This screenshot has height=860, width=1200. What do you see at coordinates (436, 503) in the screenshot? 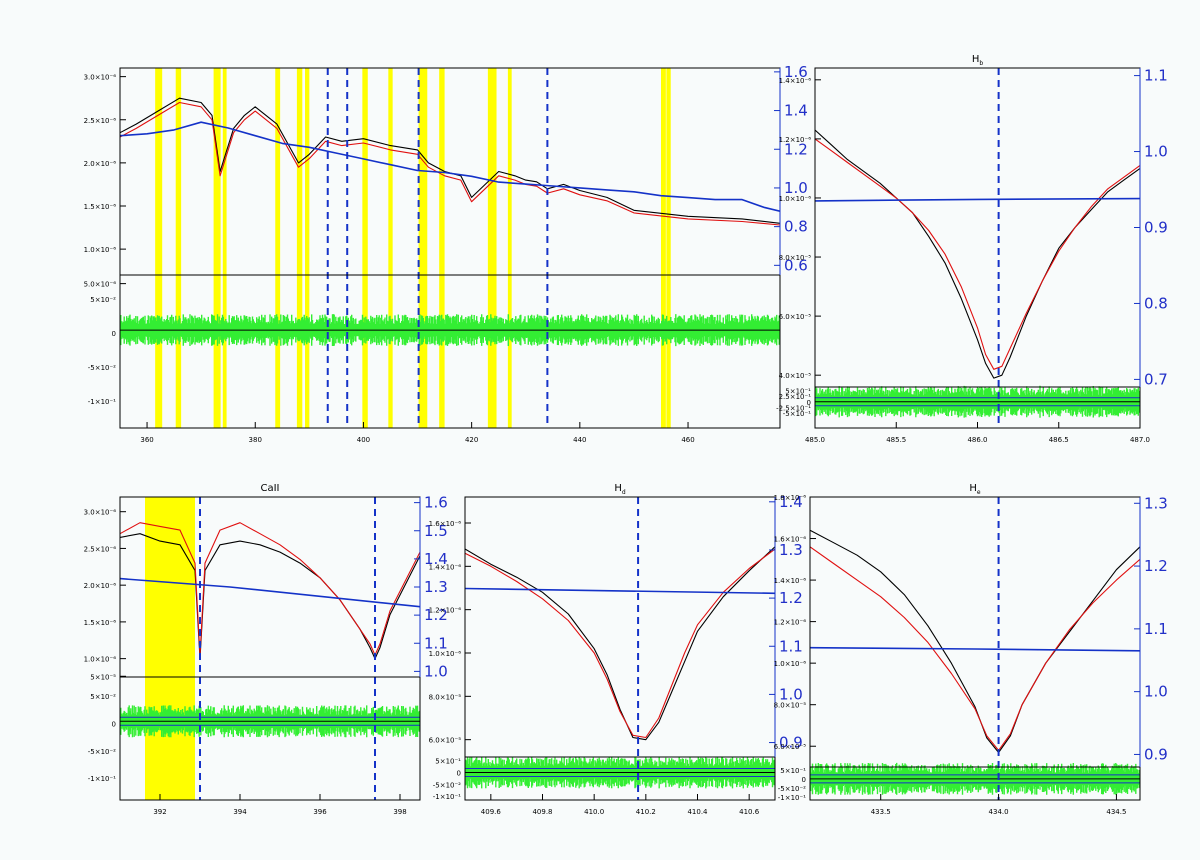
I see `right-tick-label: 1.6` at bounding box center [436, 503].